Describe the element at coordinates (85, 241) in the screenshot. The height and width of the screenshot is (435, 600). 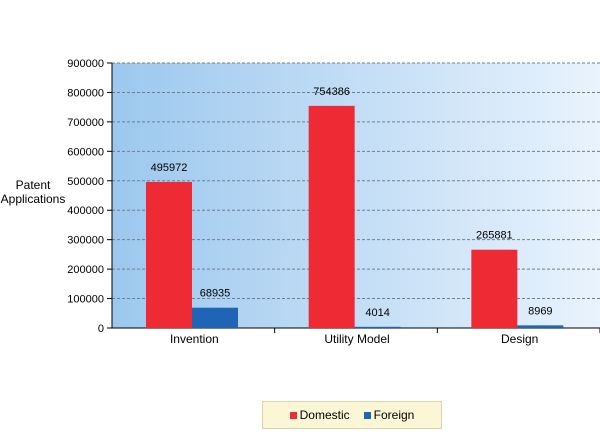
I see `y-tick-label: 300000` at that location.